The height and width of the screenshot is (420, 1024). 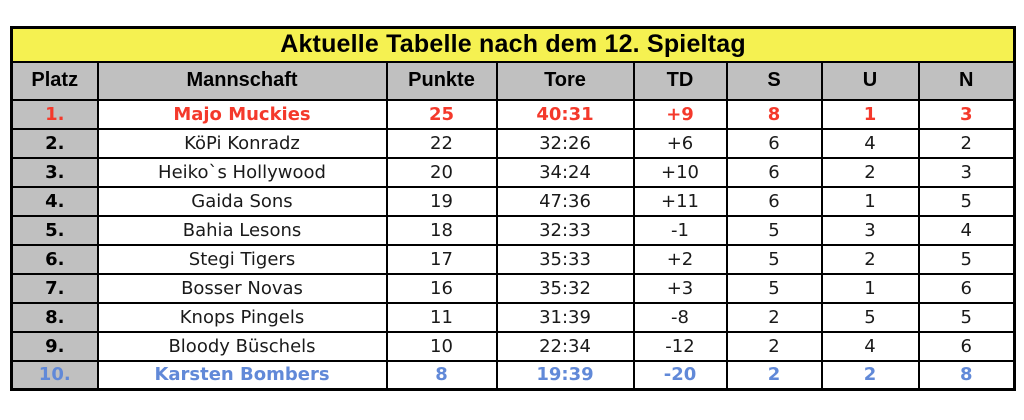 I want to click on cell-td: -8, so click(x=680, y=317).